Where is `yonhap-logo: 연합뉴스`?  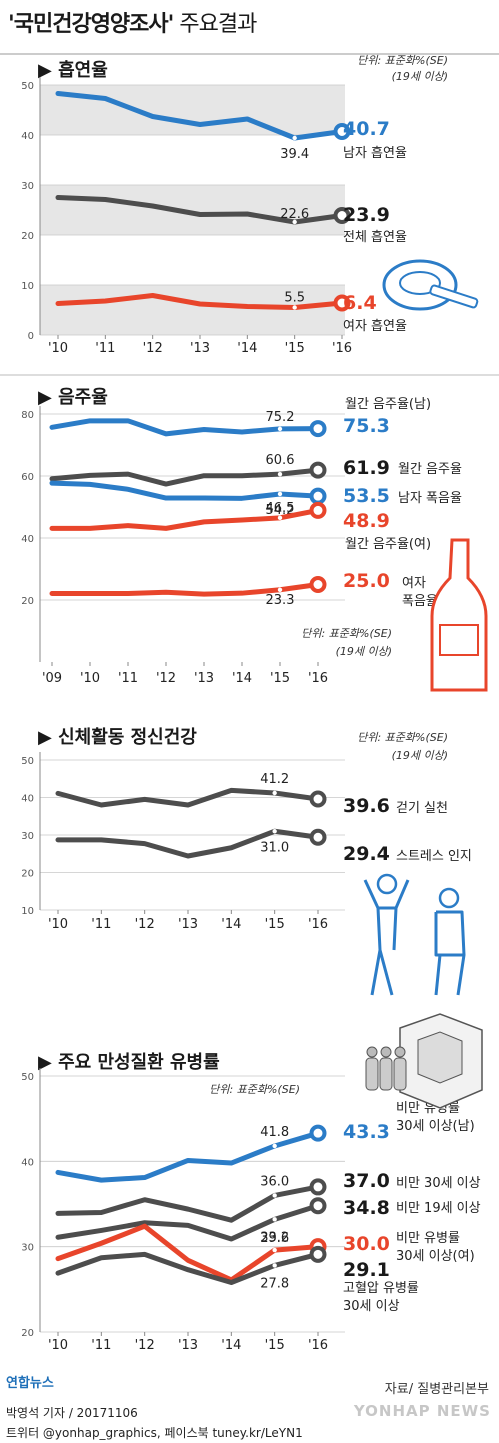 yonhap-logo: 연합뉴스 is located at coordinates (30, 1383).